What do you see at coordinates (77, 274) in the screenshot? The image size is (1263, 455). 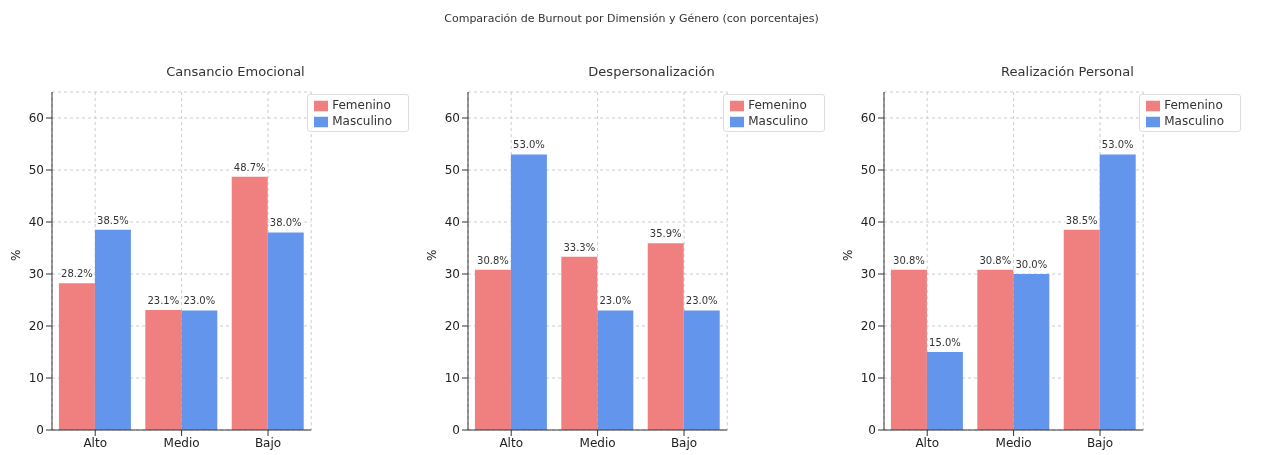 I see `data-label: 28.2%` at bounding box center [77, 274].